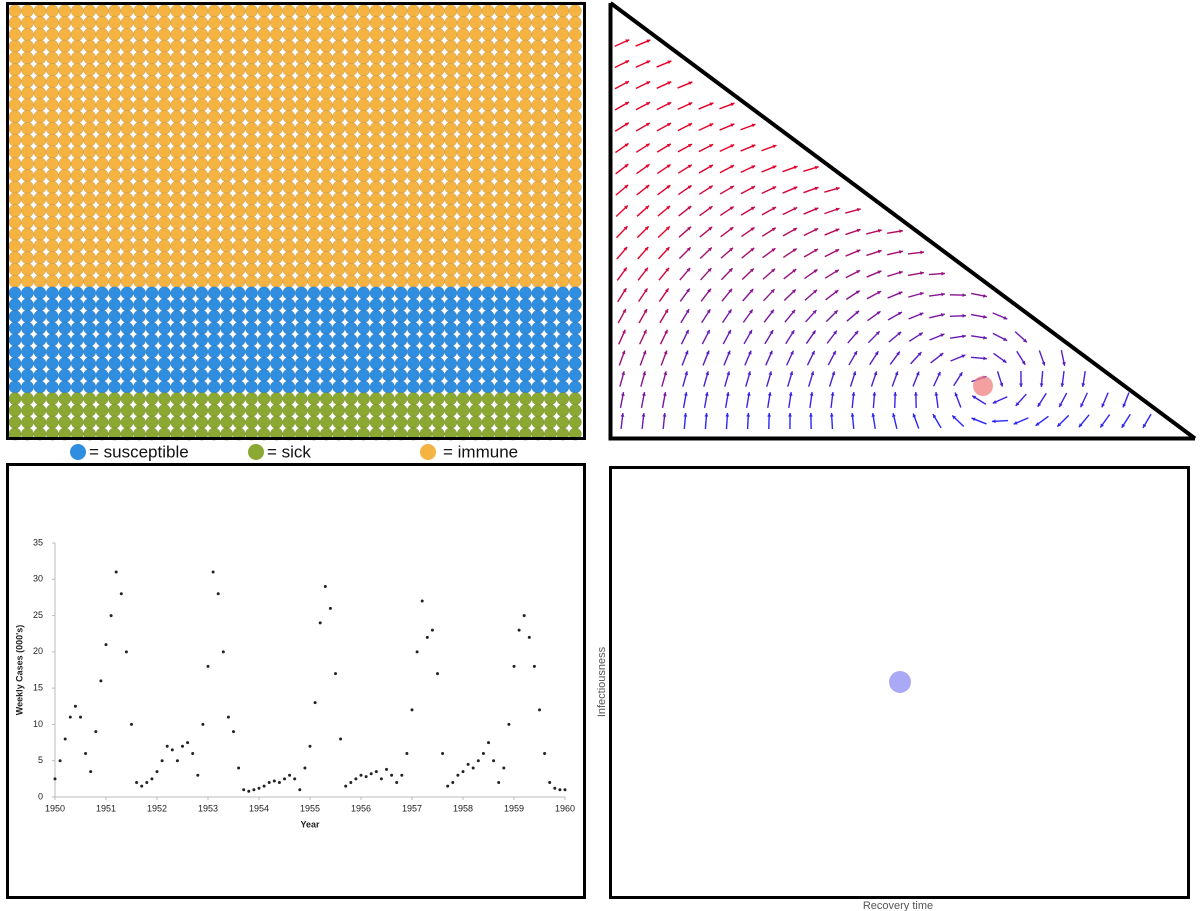  Describe the element at coordinates (208, 808) in the screenshot. I see `x-tick-label: 1953` at that location.